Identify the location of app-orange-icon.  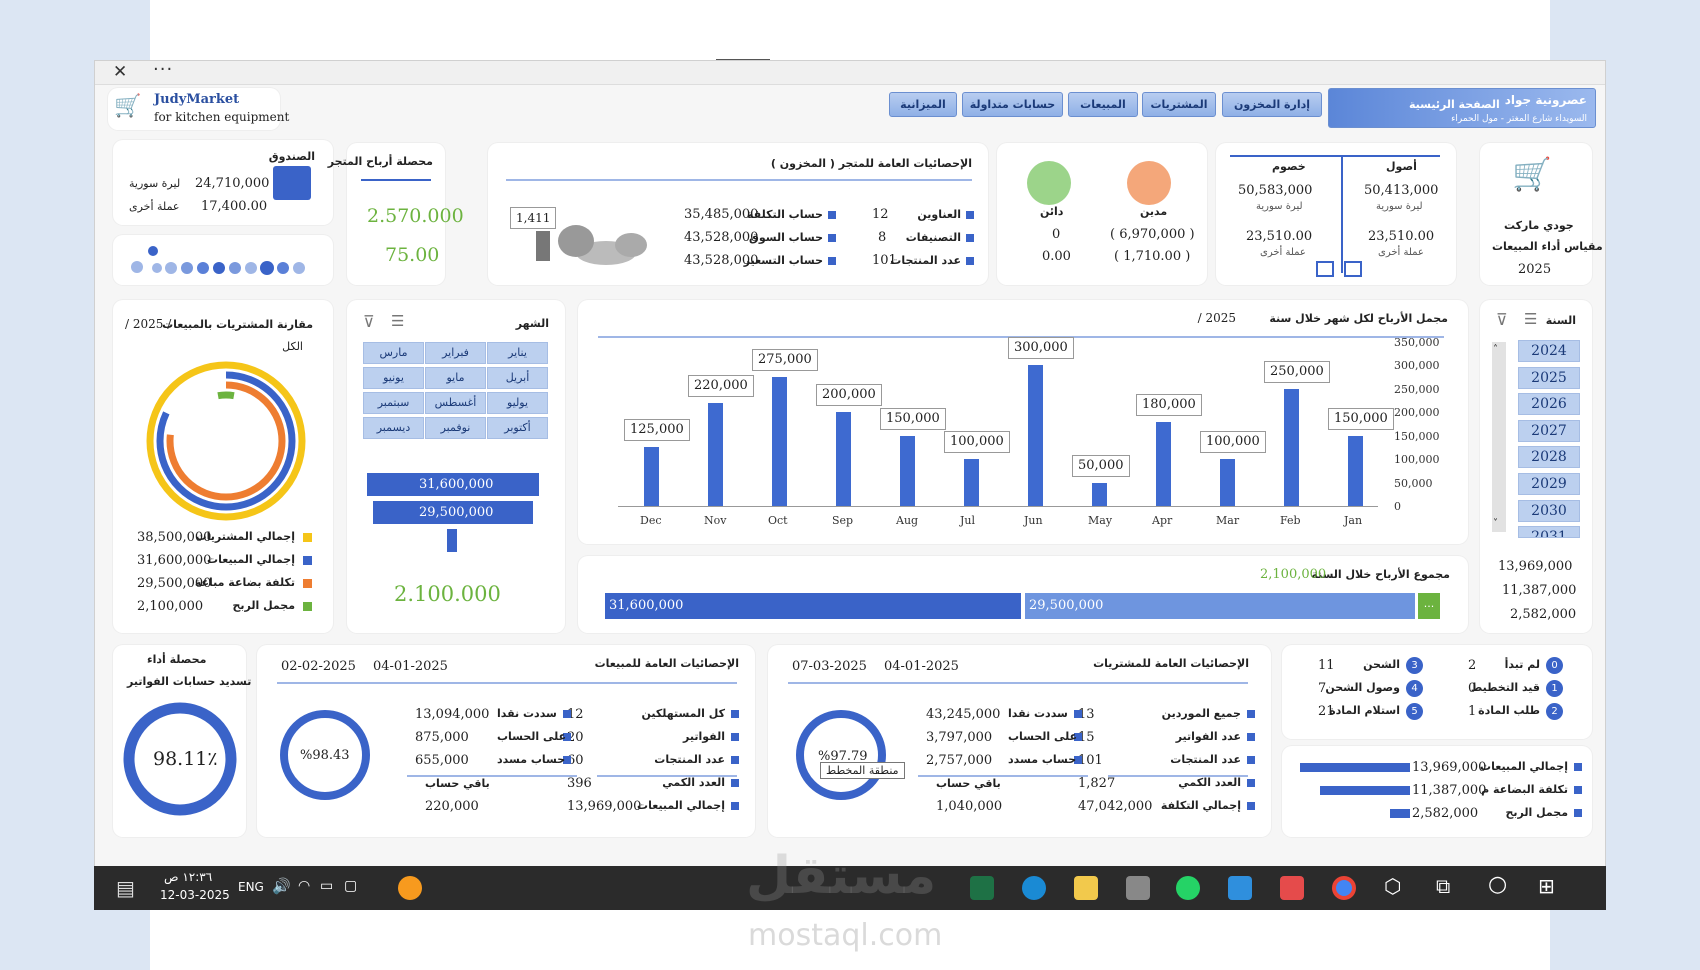
(410, 888).